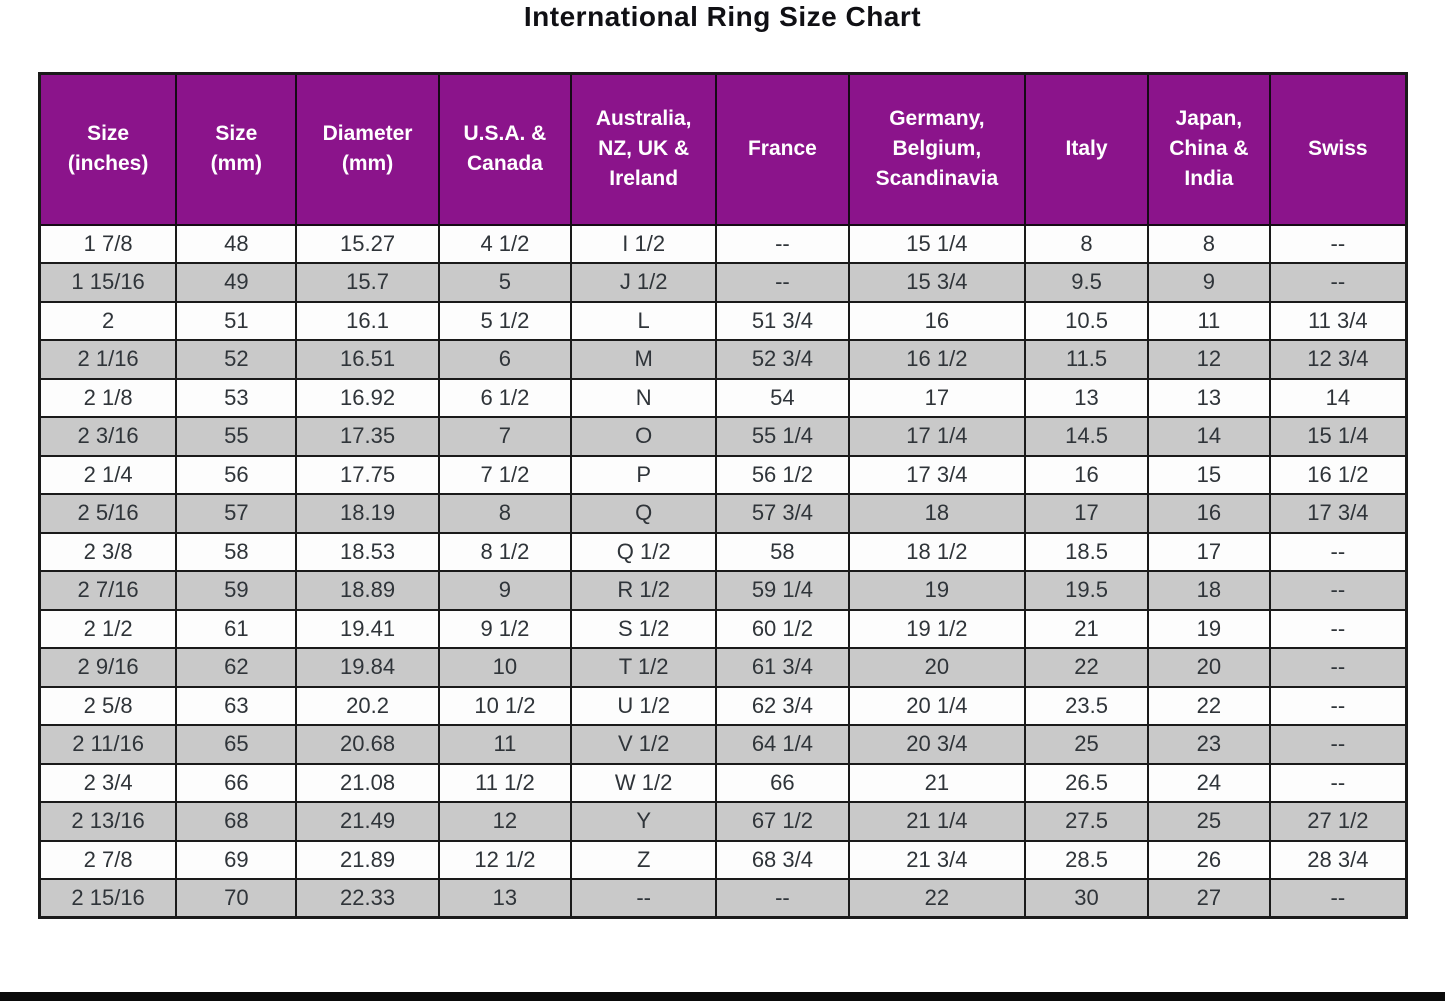 Image resolution: width=1445 pixels, height=1001 pixels. Describe the element at coordinates (723, 898) in the screenshot. I see `table-row: 2 15/16 70 22.33 13 -- -- 22 30 27 --` at that location.